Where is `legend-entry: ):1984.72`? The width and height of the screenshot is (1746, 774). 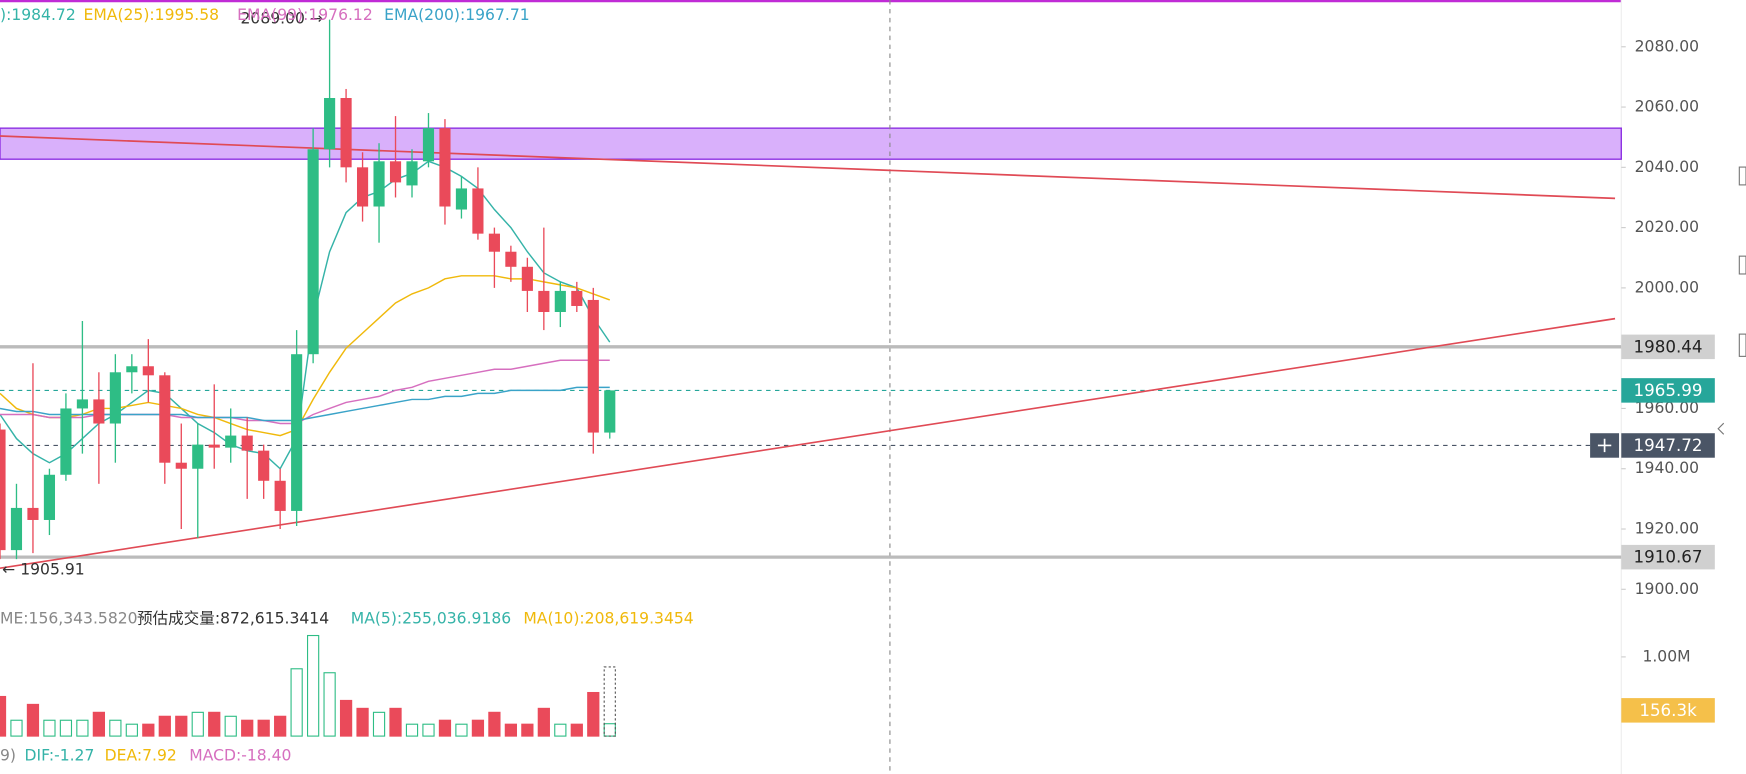
legend-entry: ):1984.72 is located at coordinates (38, 15).